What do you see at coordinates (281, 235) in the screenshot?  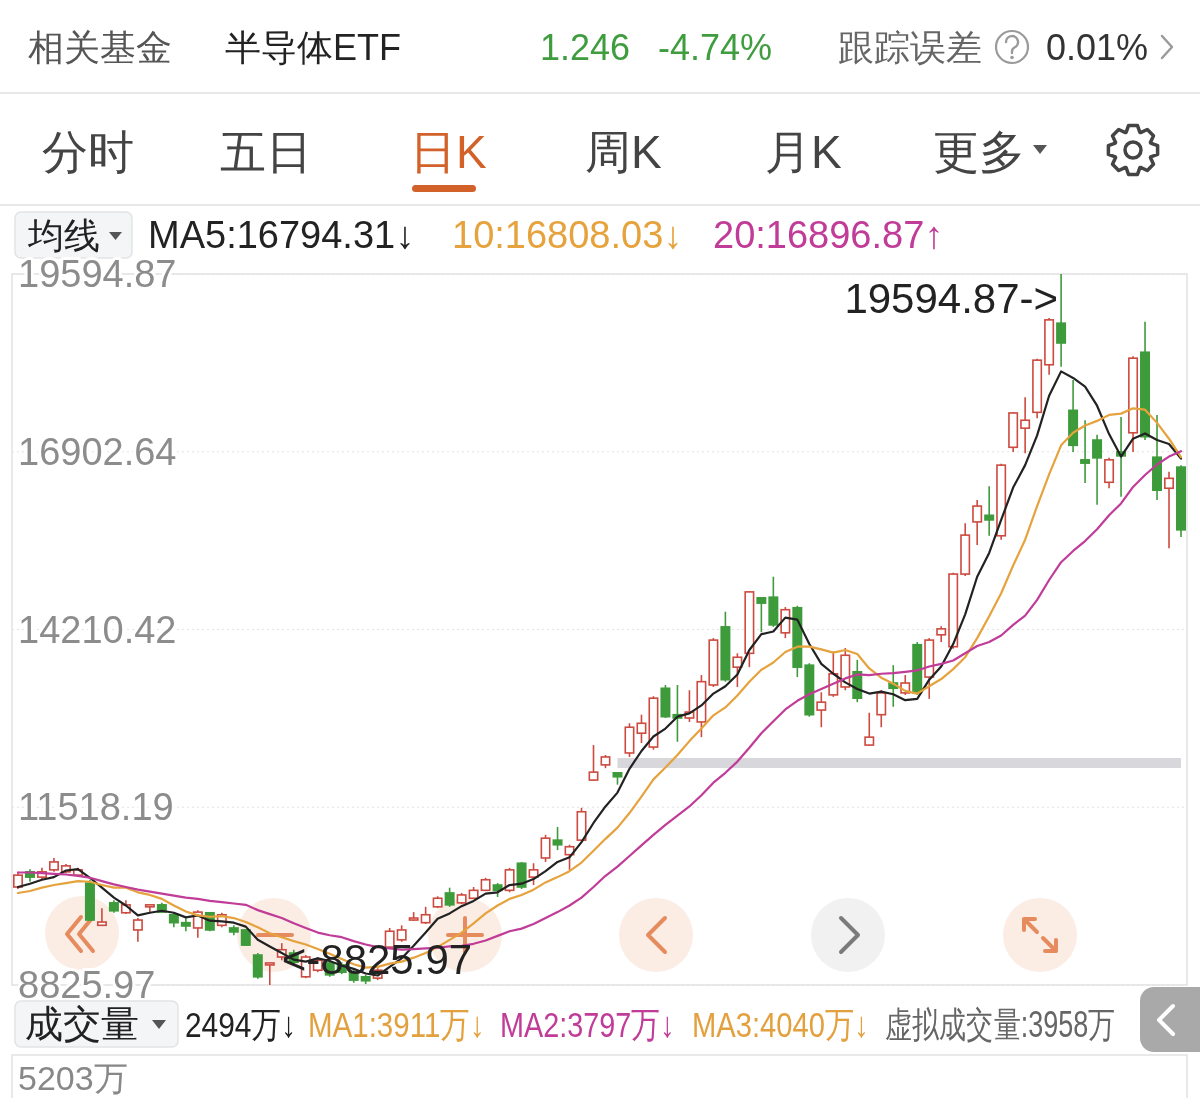 I see `text: MA5:16794.31↓` at bounding box center [281, 235].